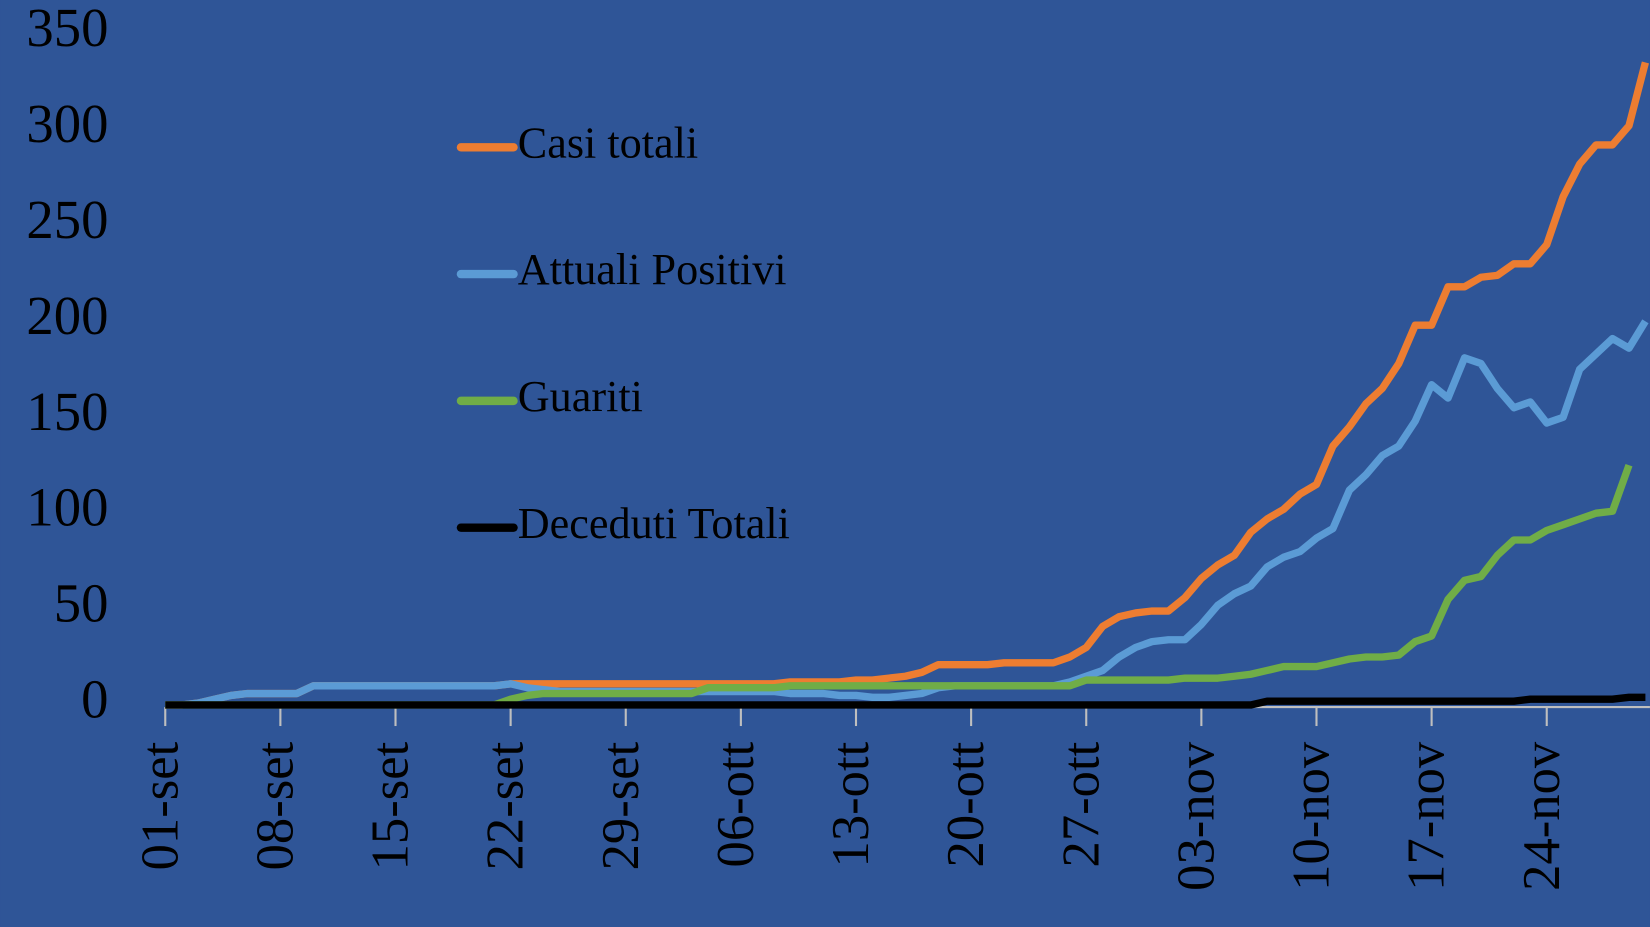  What do you see at coordinates (67, 411) in the screenshot?
I see `y-tick-label: 150` at bounding box center [67, 411].